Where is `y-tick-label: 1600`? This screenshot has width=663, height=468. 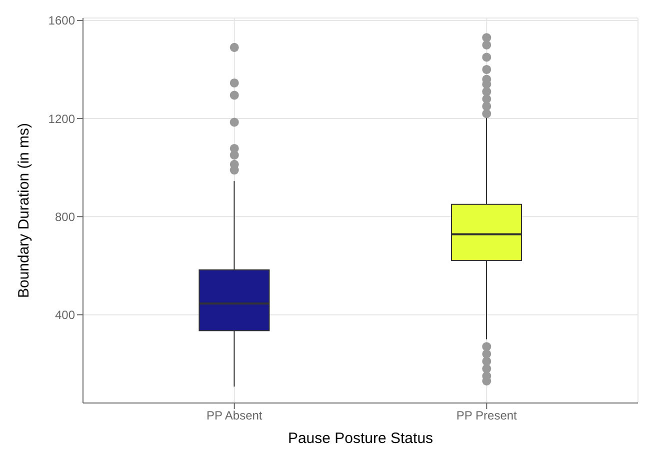
y-tick-label: 1600 is located at coordinates (62, 21).